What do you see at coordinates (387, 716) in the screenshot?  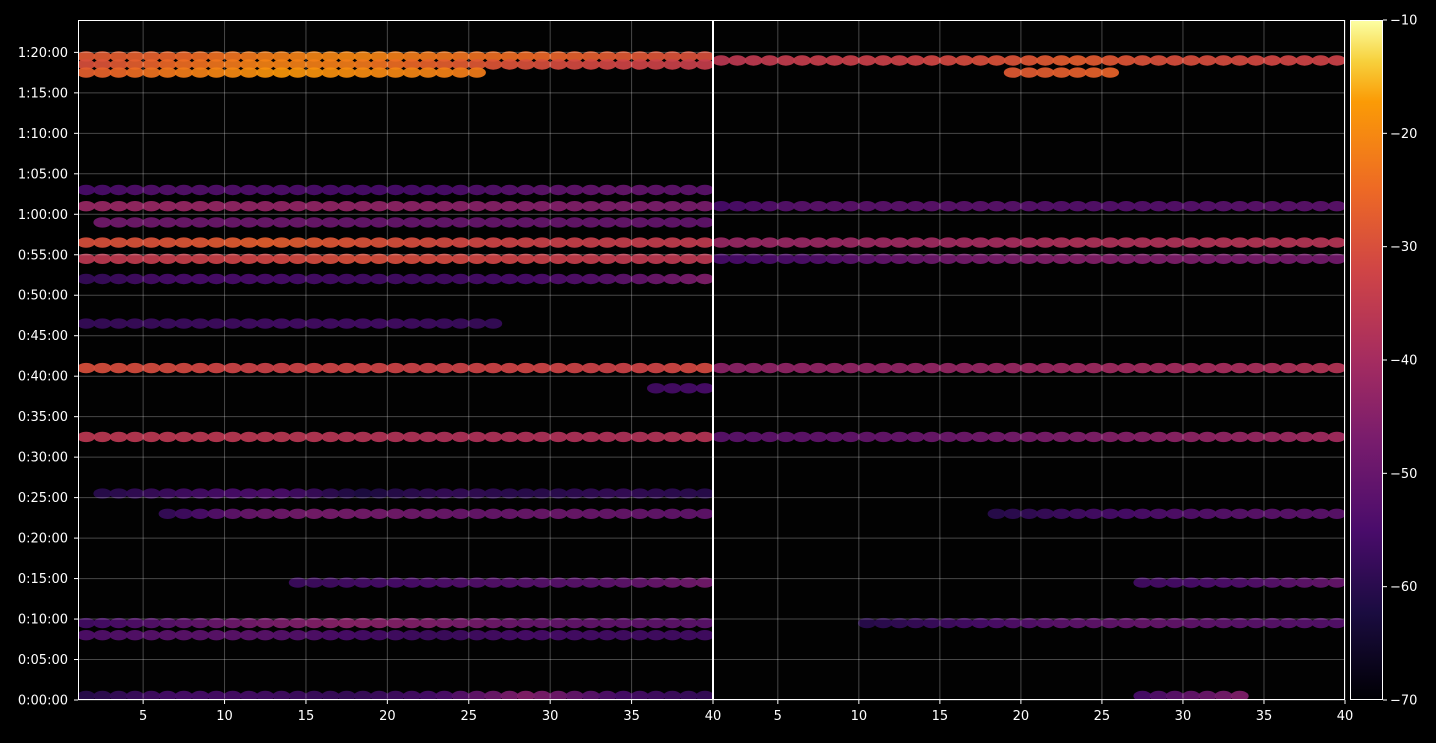 I see `x-tick-label: 20` at bounding box center [387, 716].